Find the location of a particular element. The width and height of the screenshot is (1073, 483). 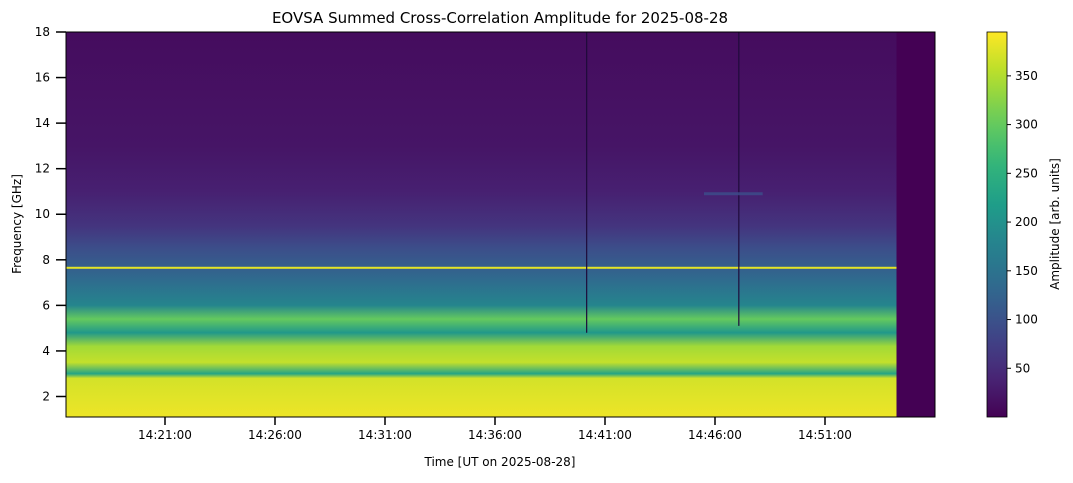

y-tick-label: 4 is located at coordinates (46, 351).